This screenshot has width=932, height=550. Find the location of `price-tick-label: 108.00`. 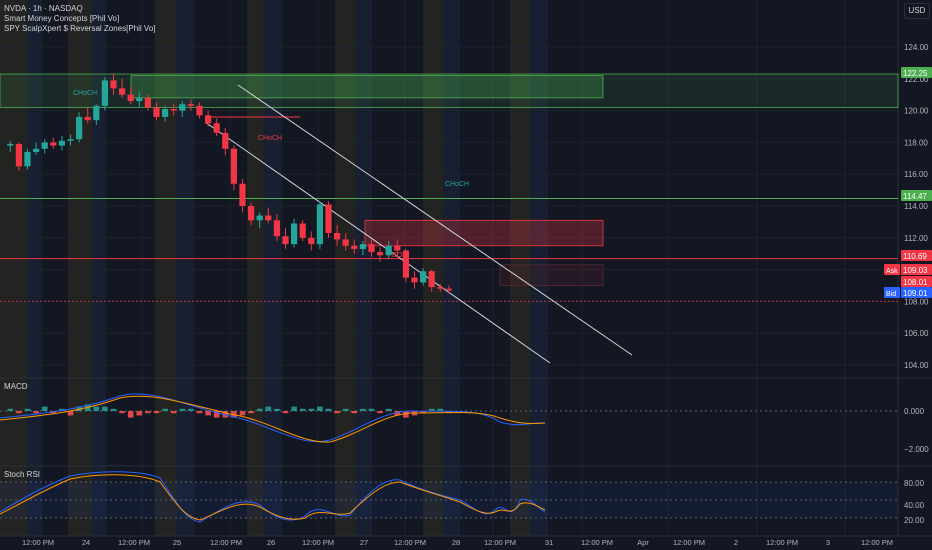

price-tick-label: 108.00 is located at coordinates (916, 301).